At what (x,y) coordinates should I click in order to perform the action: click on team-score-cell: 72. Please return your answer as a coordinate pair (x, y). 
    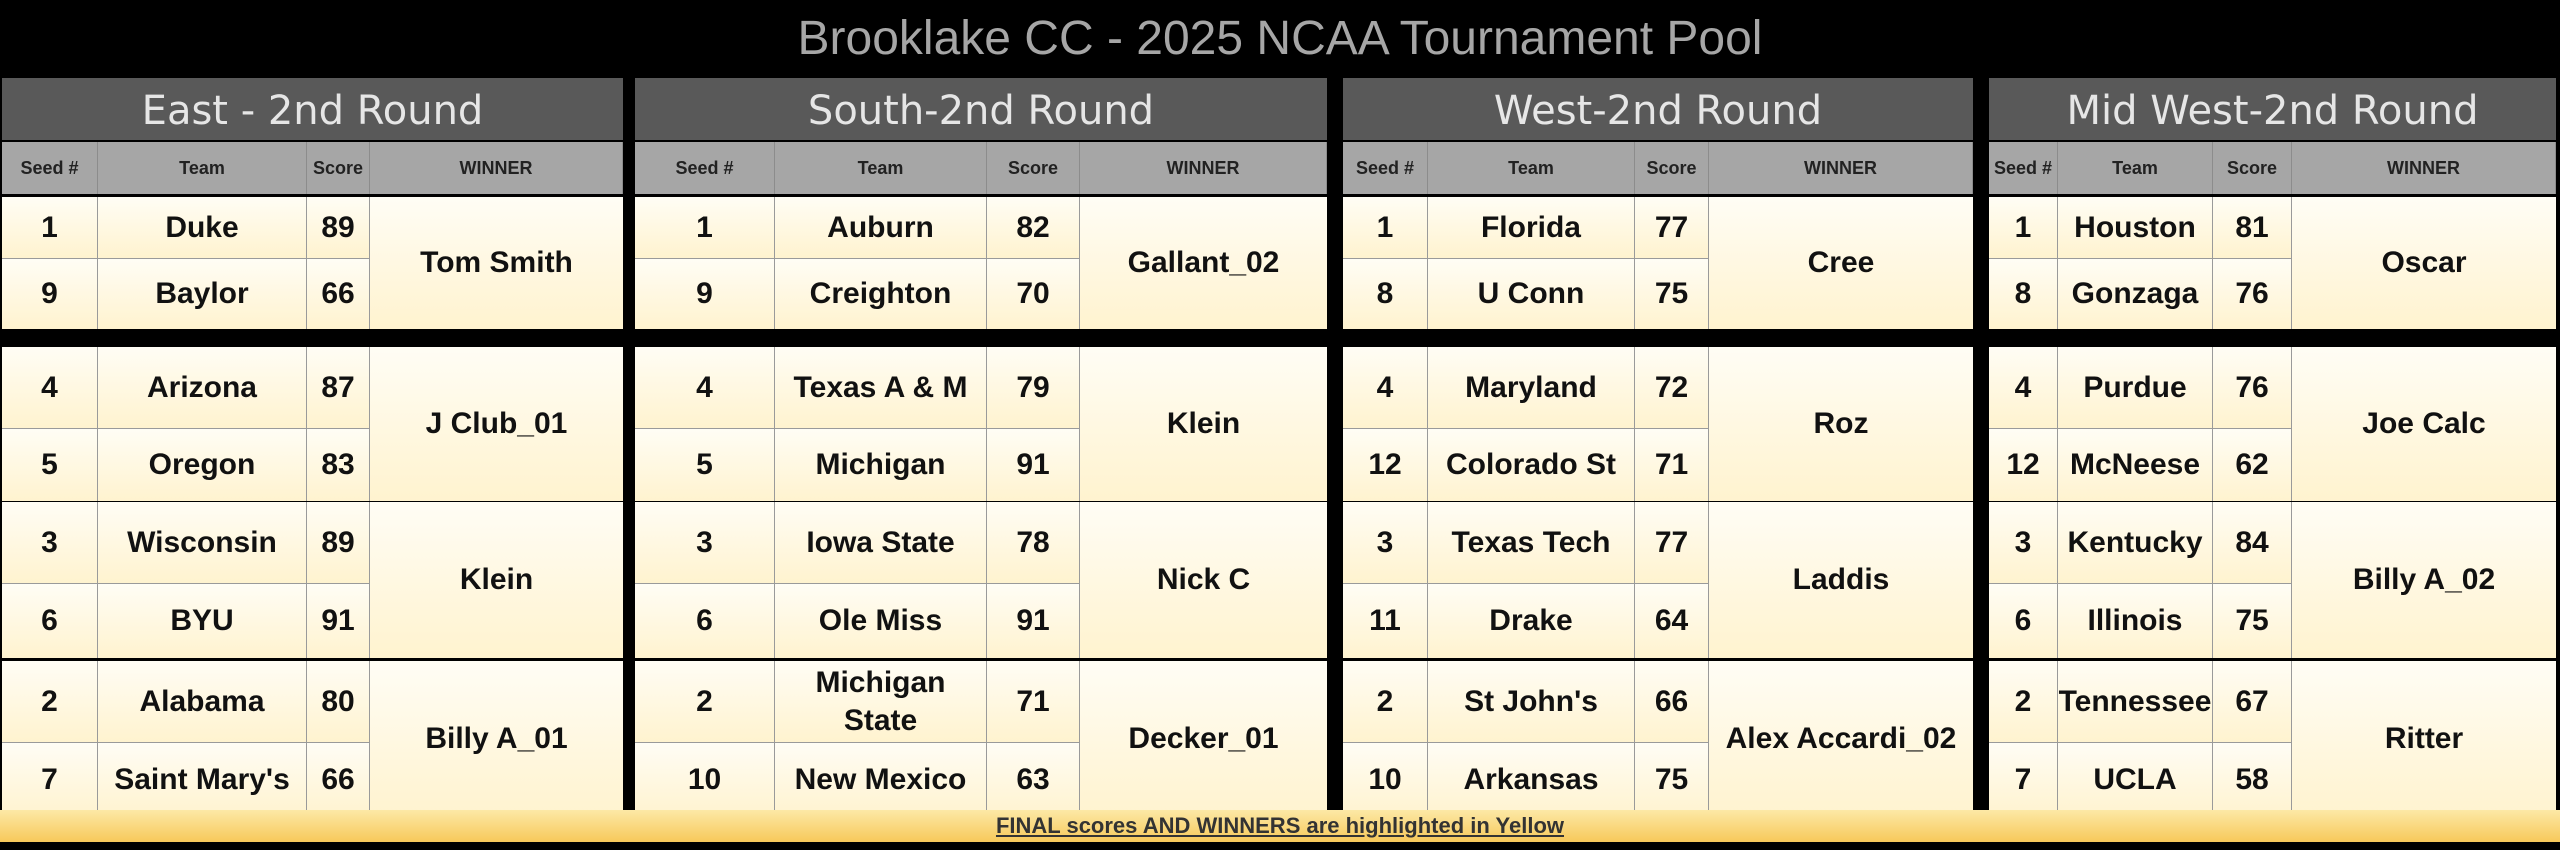
    Looking at the image, I should click on (1672, 388).